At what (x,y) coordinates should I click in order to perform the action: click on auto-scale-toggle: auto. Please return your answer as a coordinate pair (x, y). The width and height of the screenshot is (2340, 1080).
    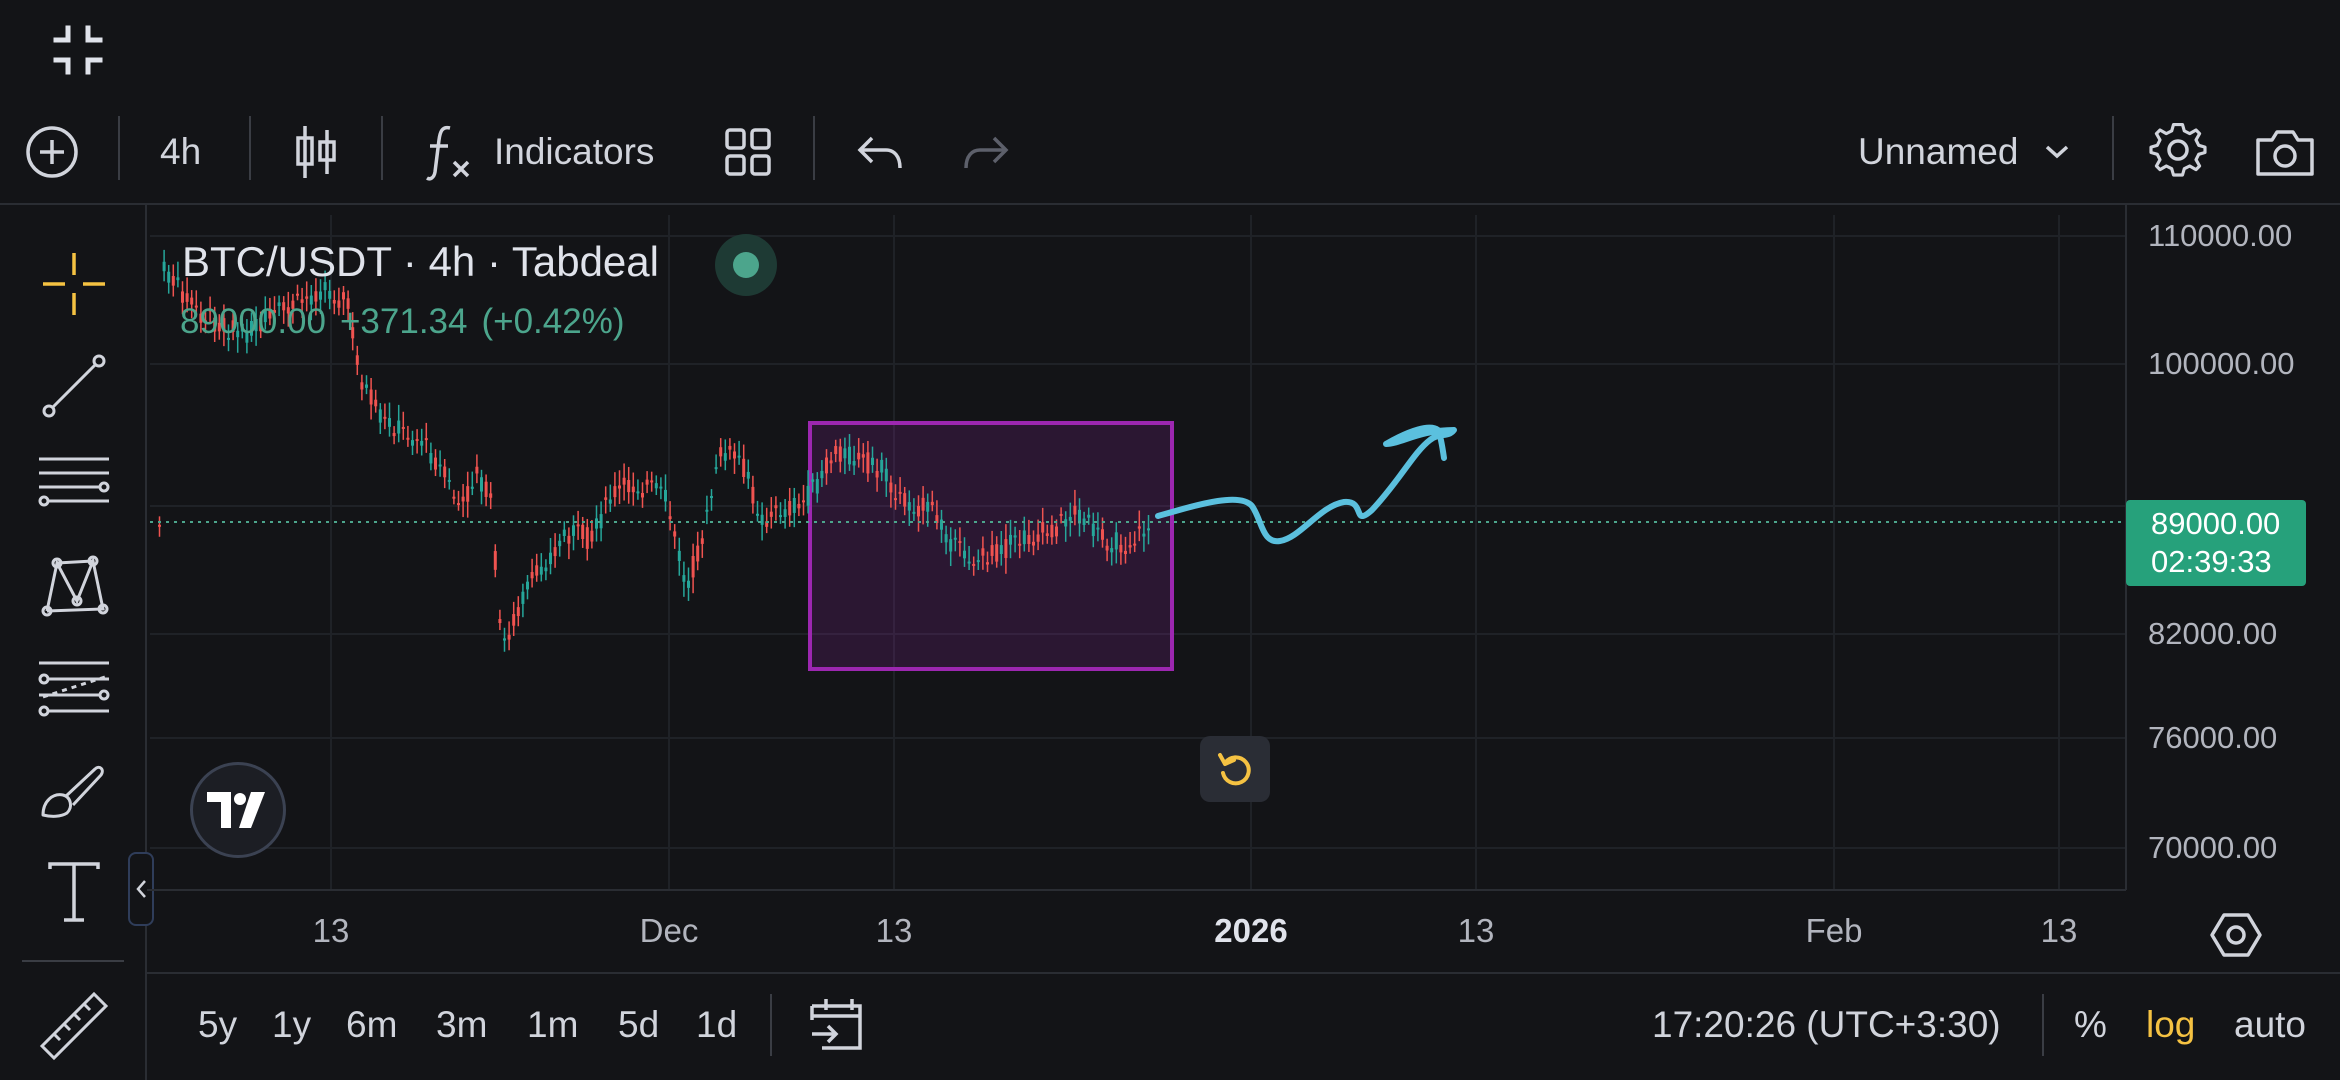
    Looking at the image, I should click on (2270, 1024).